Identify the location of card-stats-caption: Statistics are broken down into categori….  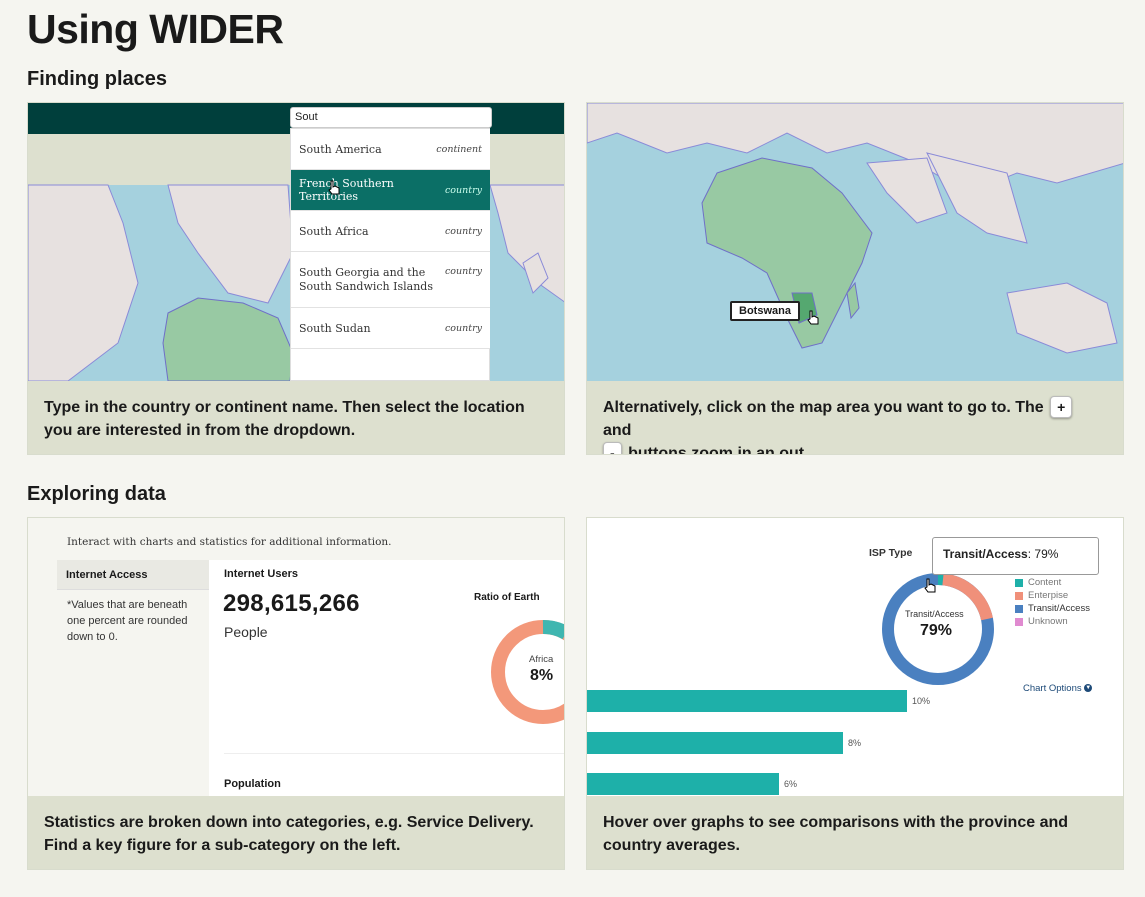
(289, 834).